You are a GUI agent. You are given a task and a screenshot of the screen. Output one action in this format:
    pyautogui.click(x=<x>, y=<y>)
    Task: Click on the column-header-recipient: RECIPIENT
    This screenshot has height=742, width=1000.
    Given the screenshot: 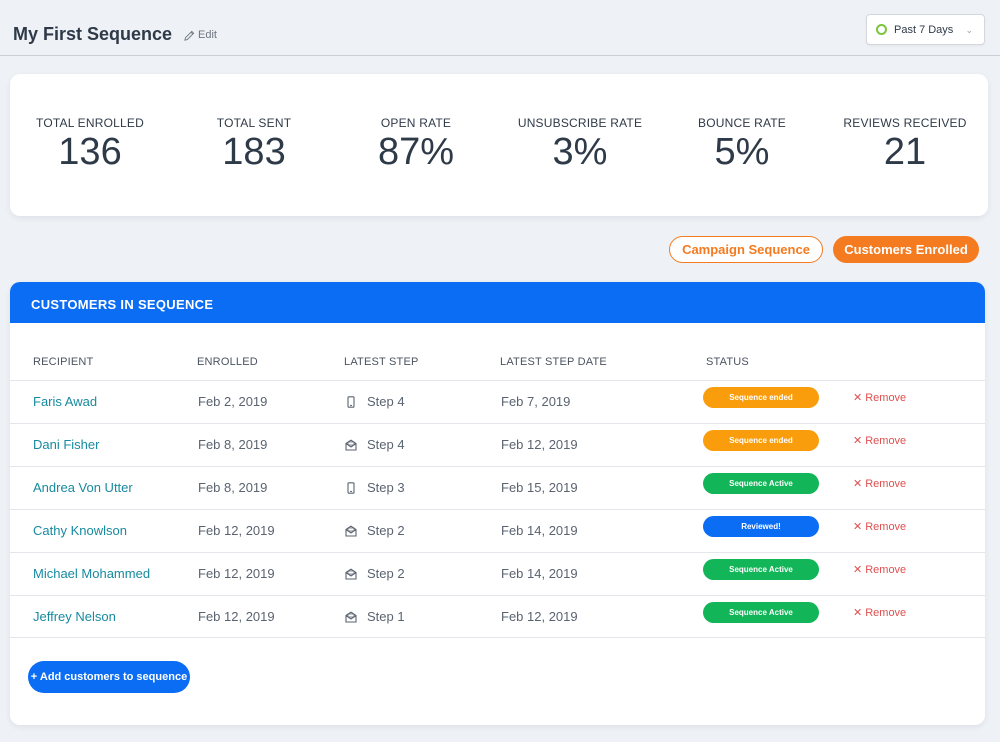 What is the action you would take?
    pyautogui.click(x=63, y=362)
    